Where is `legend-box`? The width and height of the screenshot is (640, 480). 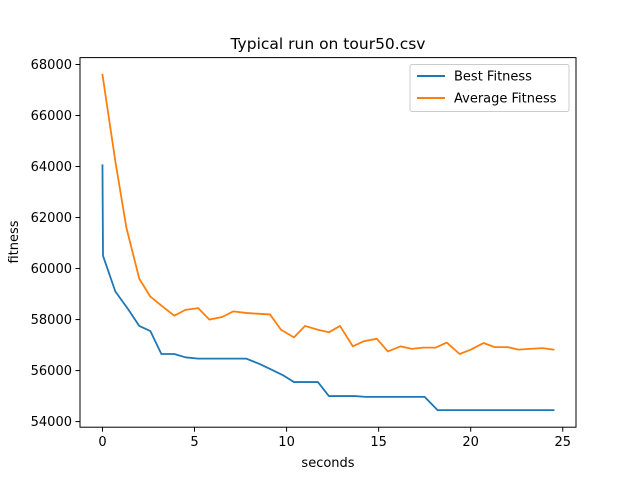
legend-box is located at coordinates (489, 88).